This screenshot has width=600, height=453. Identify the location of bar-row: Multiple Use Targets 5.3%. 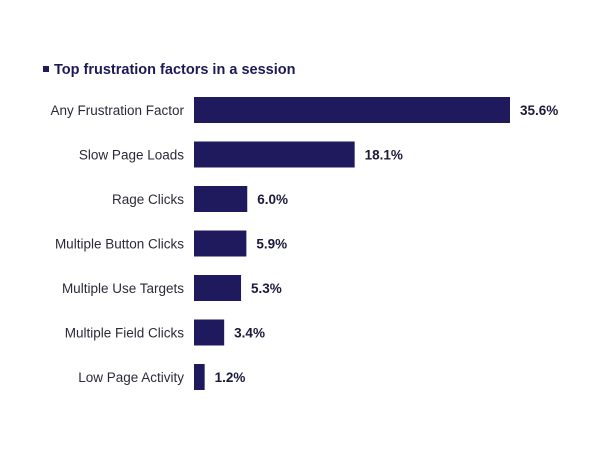
(172, 288).